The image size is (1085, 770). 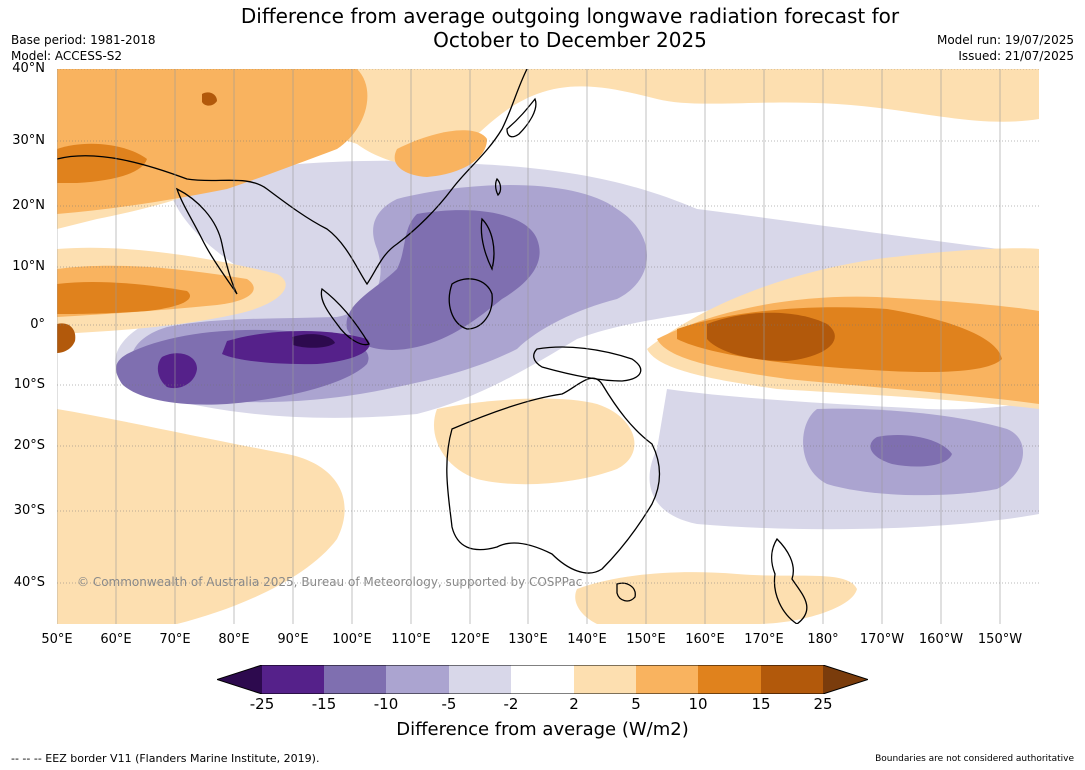 I want to click on colorbar-tick-2: 2, so click(x=574, y=704).